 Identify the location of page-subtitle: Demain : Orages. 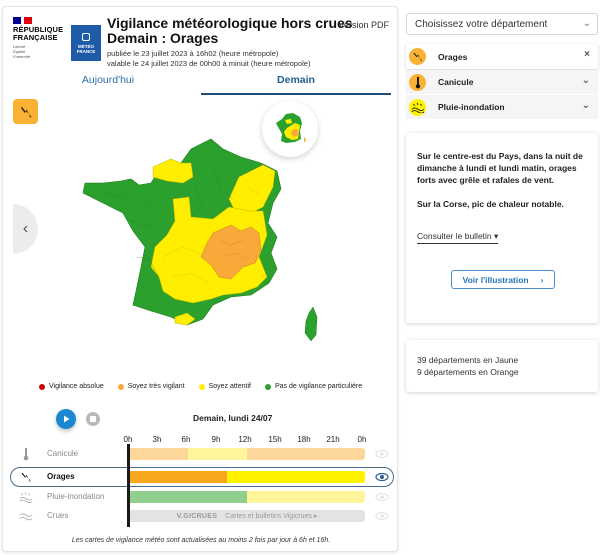
(163, 38).